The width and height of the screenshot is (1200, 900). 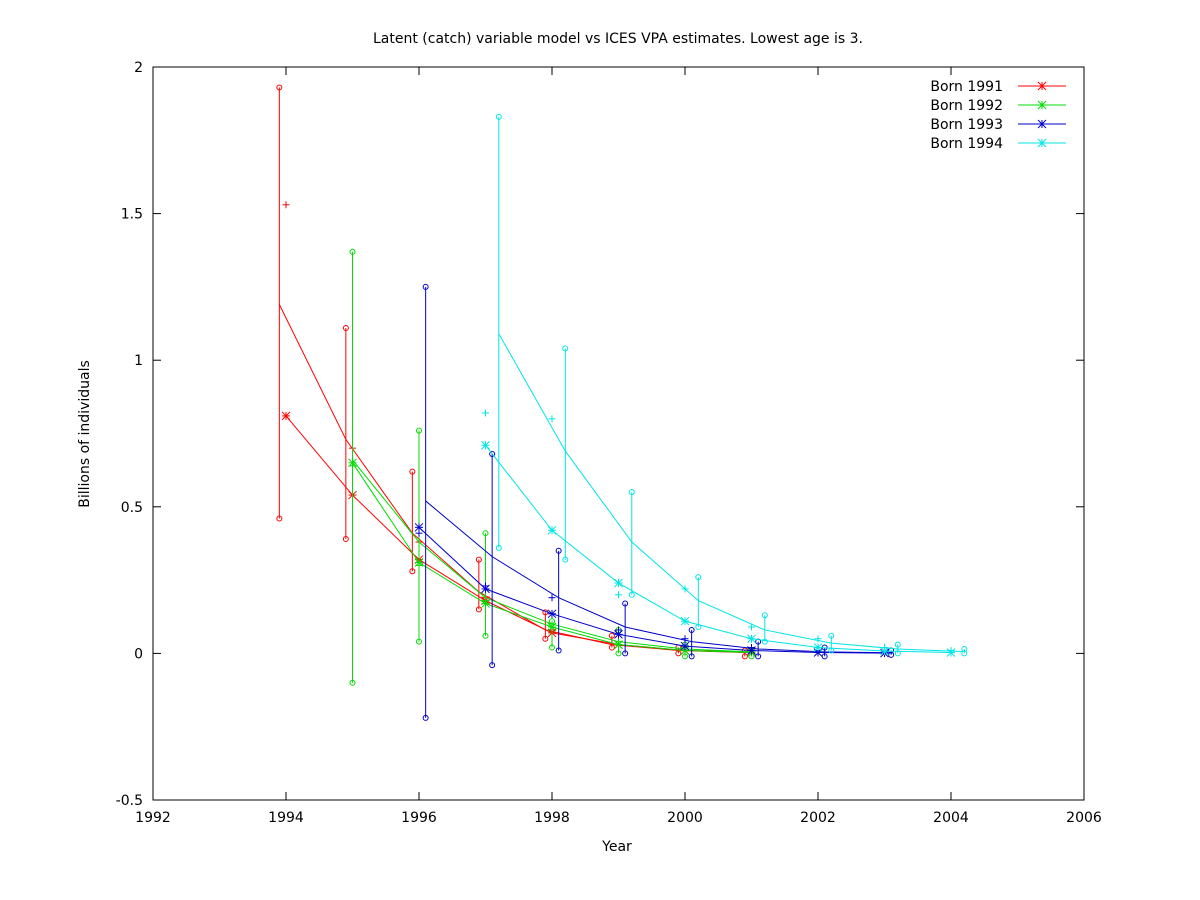 I want to click on y-tick-label: 2, so click(x=138, y=68).